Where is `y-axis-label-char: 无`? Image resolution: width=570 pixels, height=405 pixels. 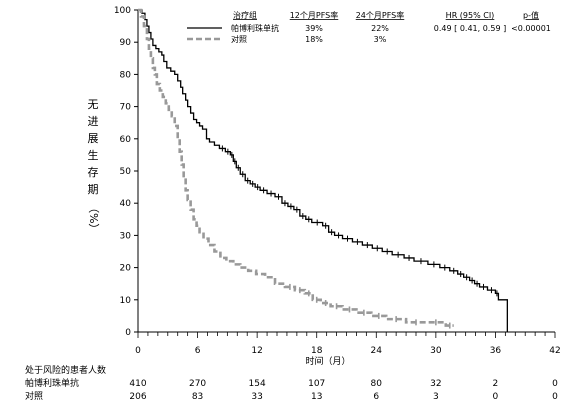
y-axis-label-char: 无 is located at coordinates (93, 104).